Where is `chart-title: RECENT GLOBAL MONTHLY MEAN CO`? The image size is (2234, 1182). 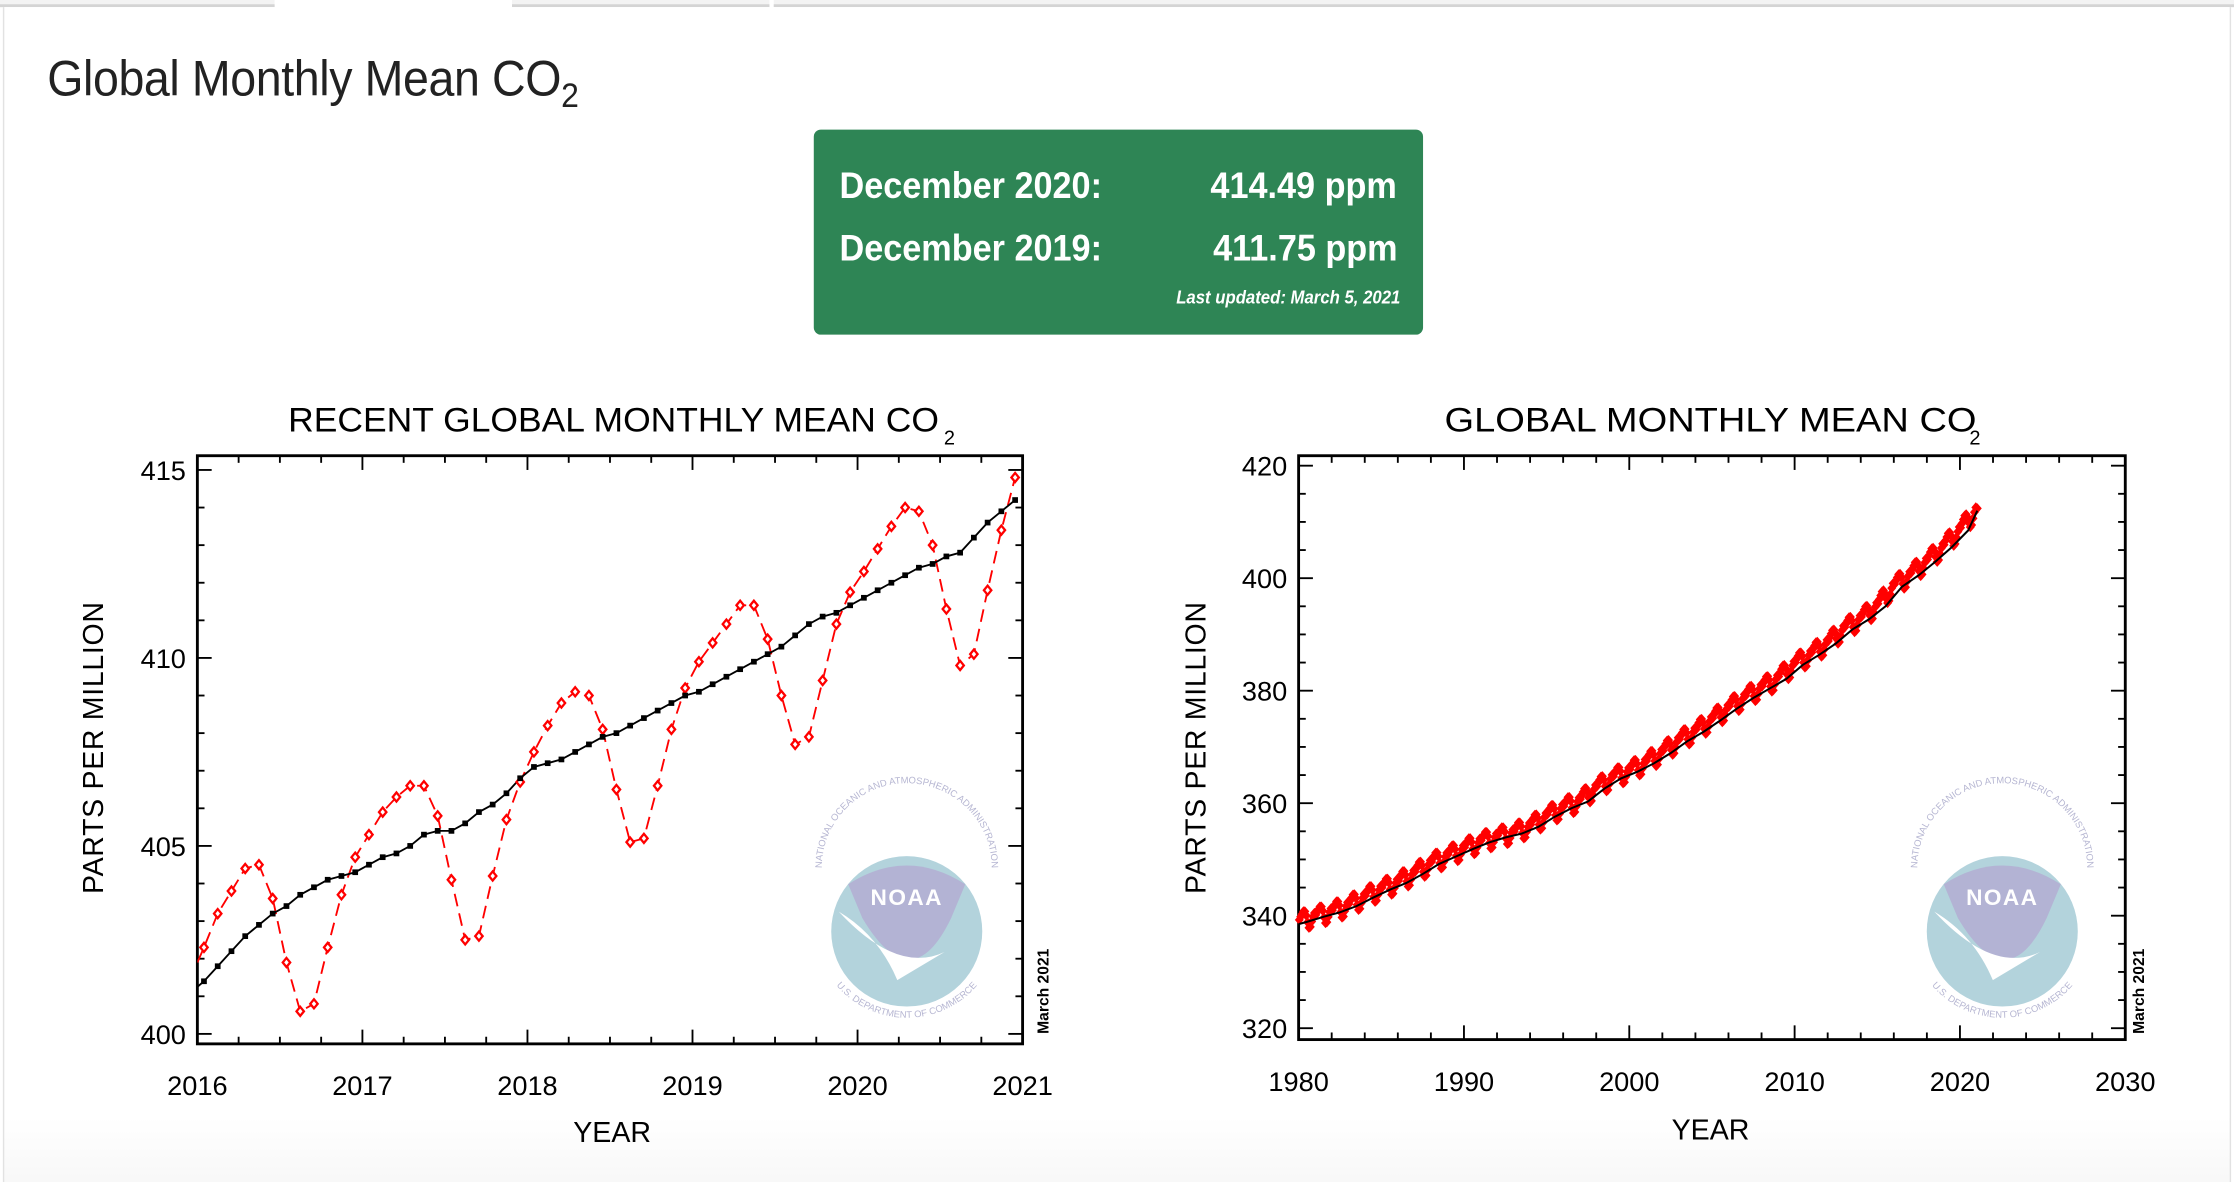
chart-title: RECENT GLOBAL MONTHLY MEAN CO is located at coordinates (613, 421).